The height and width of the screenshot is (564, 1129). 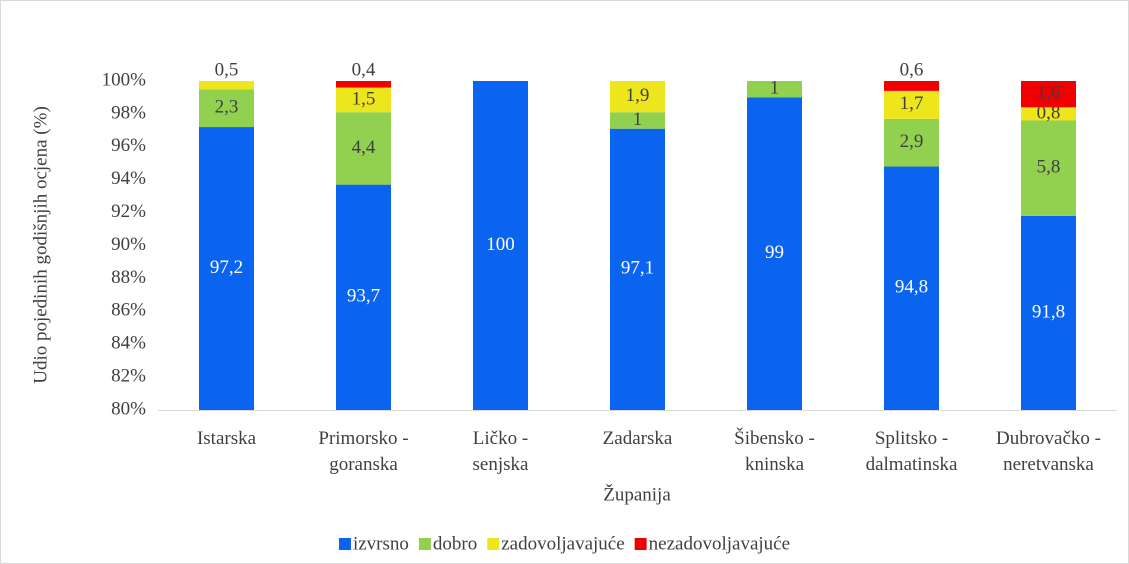 I want to click on data-label: 99, so click(x=774, y=252).